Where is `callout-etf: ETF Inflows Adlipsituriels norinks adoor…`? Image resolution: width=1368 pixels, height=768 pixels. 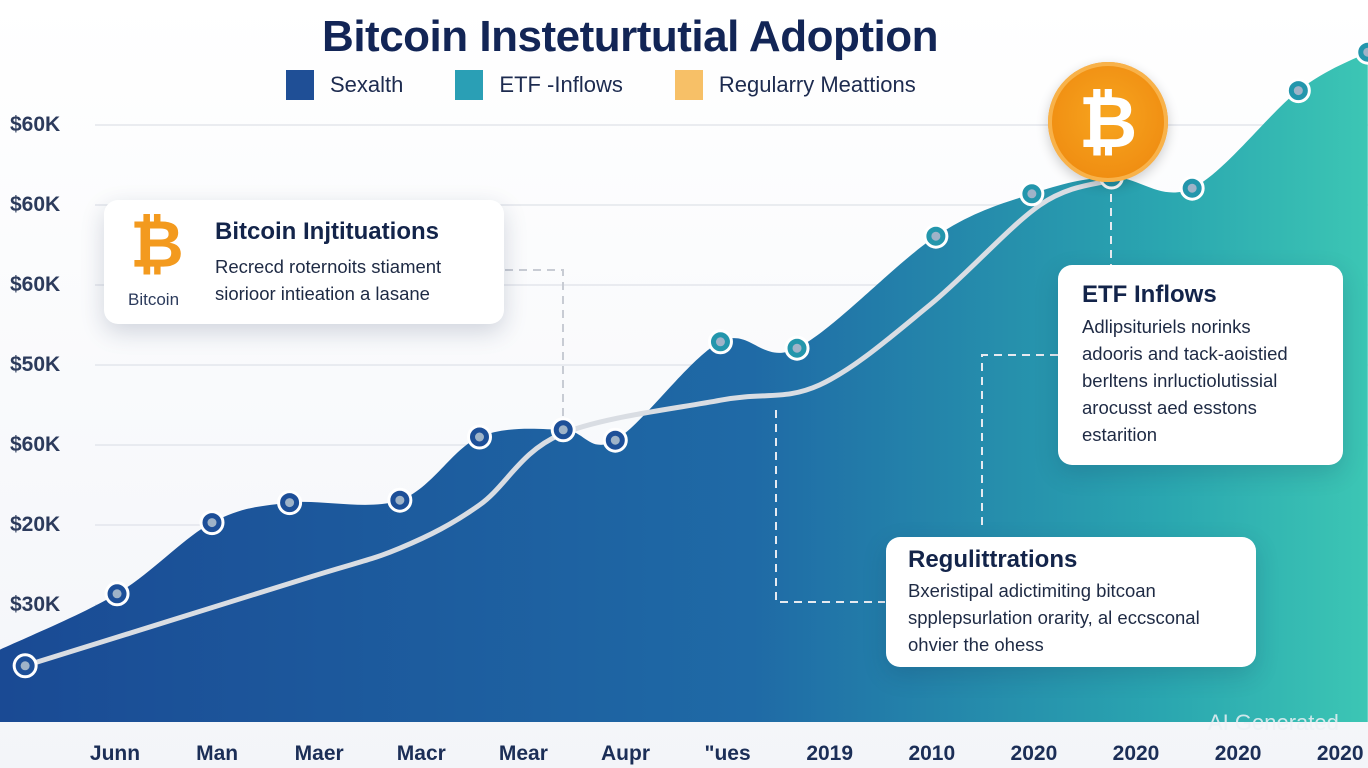 callout-etf: ETF Inflows Adlipsituriels norinks adoor… is located at coordinates (1200, 365).